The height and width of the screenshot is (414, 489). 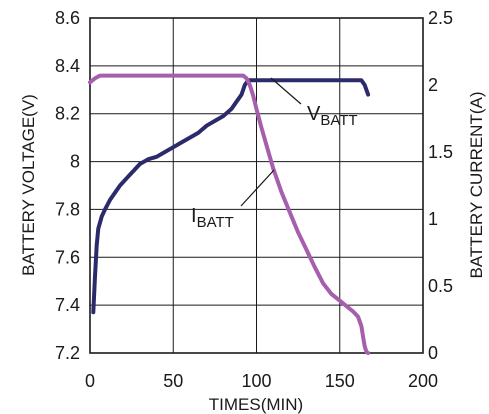 I want to click on right-tick-label: 2, so click(x=433, y=85).